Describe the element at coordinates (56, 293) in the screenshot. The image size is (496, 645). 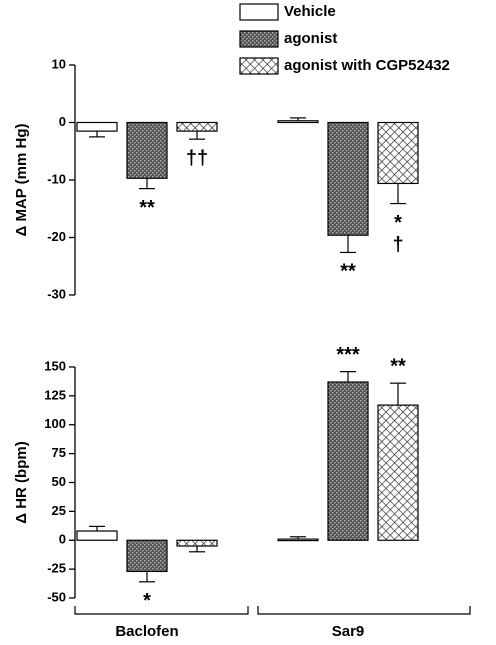
I see `y-tick-label: -30` at that location.